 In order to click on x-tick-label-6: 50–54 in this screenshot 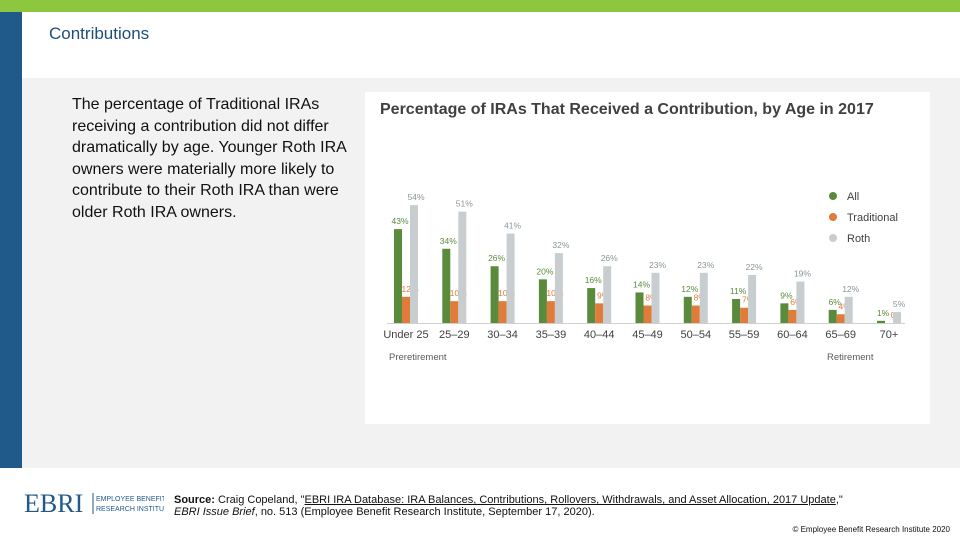, I will do `click(696, 335)`.